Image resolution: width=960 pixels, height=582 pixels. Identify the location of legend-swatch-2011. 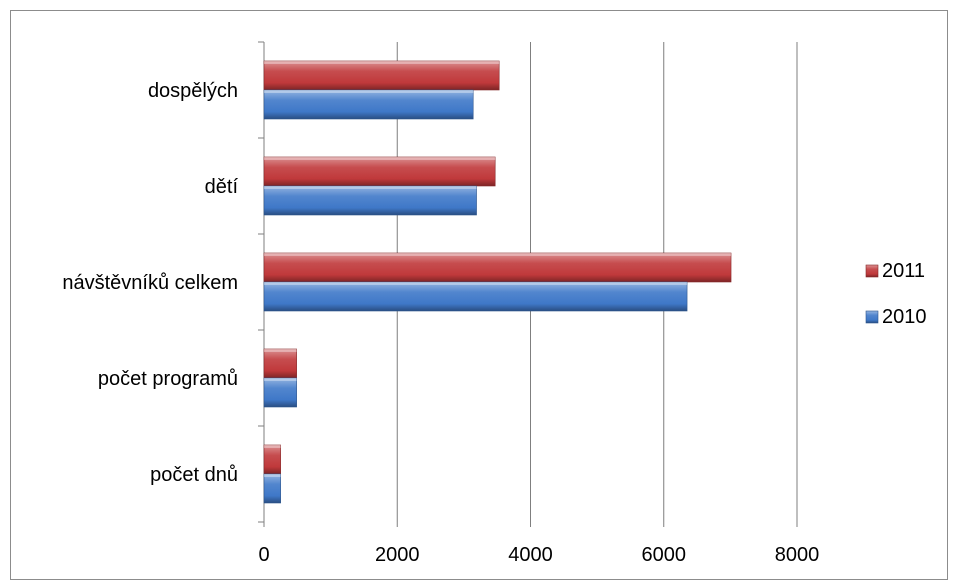
(872, 271).